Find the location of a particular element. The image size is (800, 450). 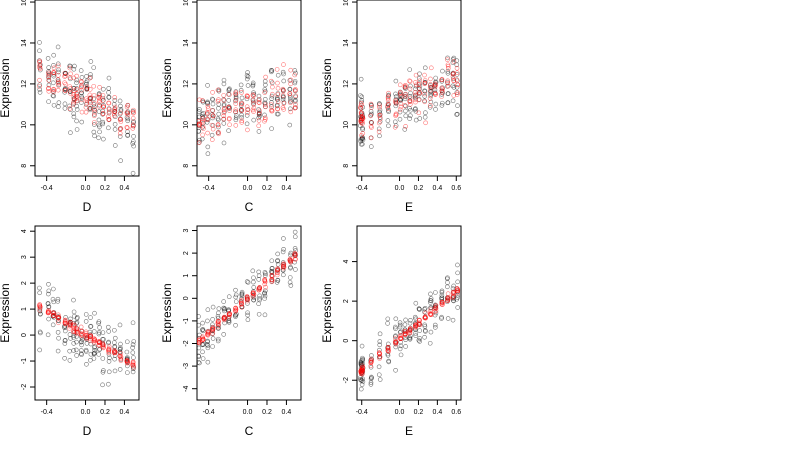

y-tick-label: 2 is located at coordinates (186, 253).